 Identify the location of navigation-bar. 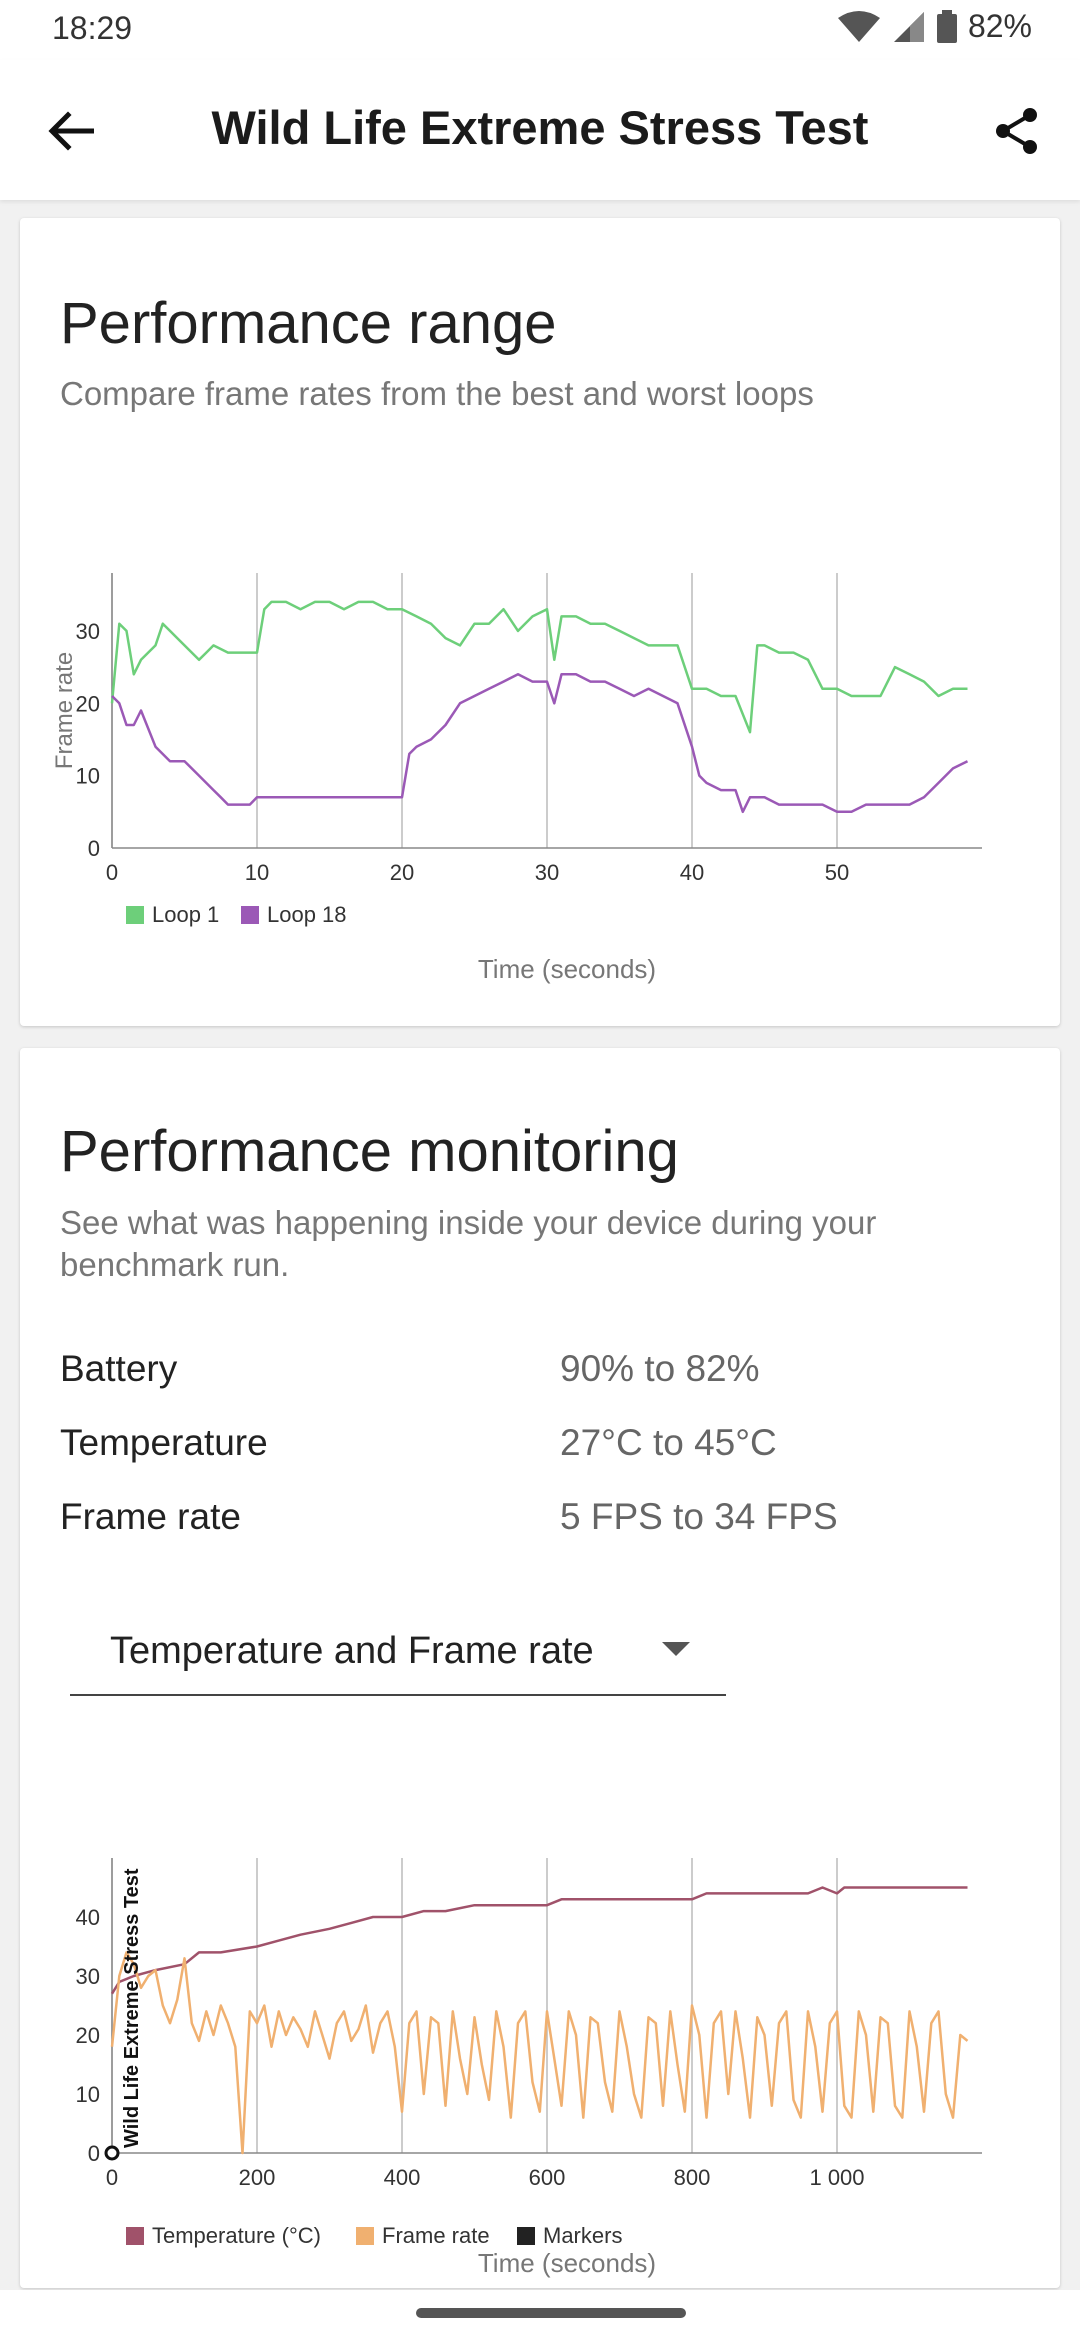
(540, 2315).